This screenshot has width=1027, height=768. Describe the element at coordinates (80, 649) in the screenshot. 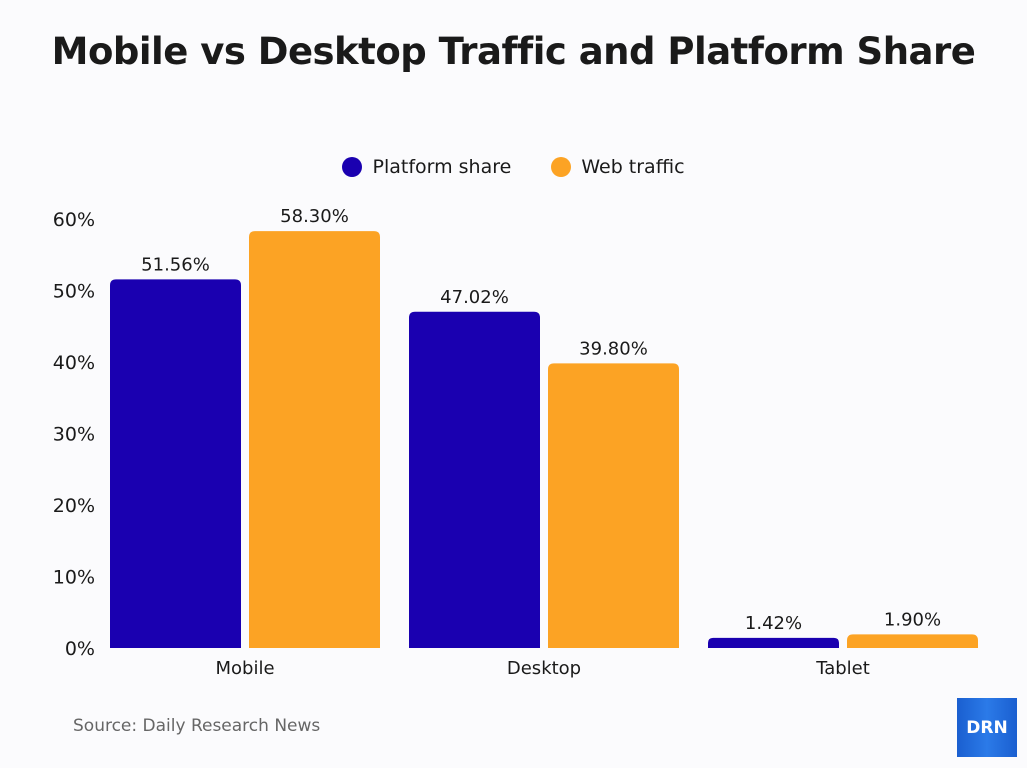

I see `y-tick-label: 0%` at that location.